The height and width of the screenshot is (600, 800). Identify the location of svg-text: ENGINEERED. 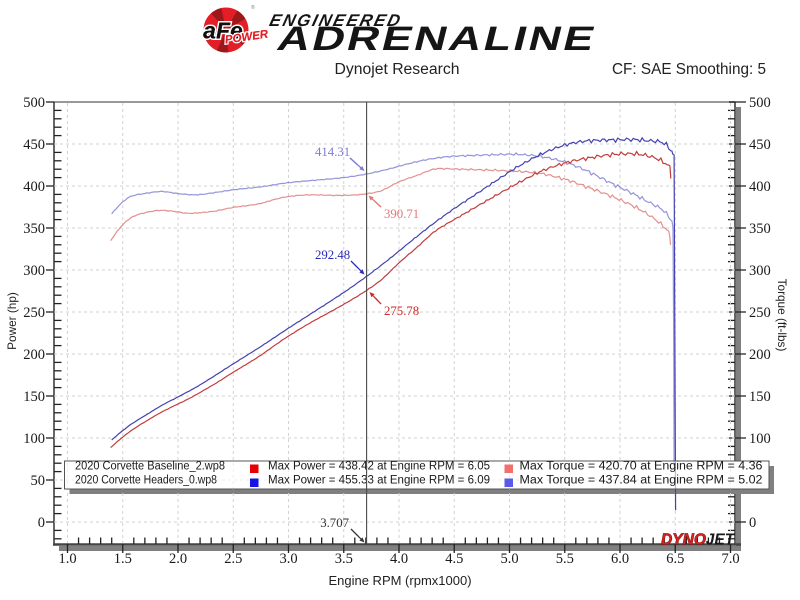
(336, 20).